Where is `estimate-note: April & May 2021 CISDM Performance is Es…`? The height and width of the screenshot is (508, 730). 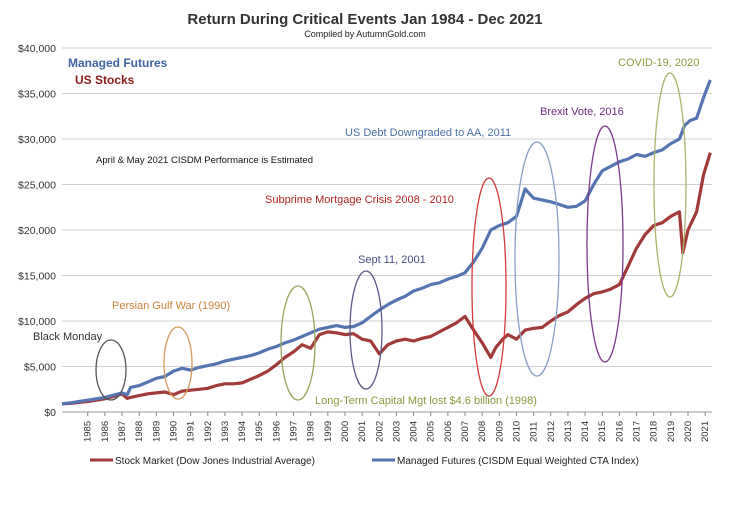 estimate-note: April & May 2021 CISDM Performance is Es… is located at coordinates (204, 160).